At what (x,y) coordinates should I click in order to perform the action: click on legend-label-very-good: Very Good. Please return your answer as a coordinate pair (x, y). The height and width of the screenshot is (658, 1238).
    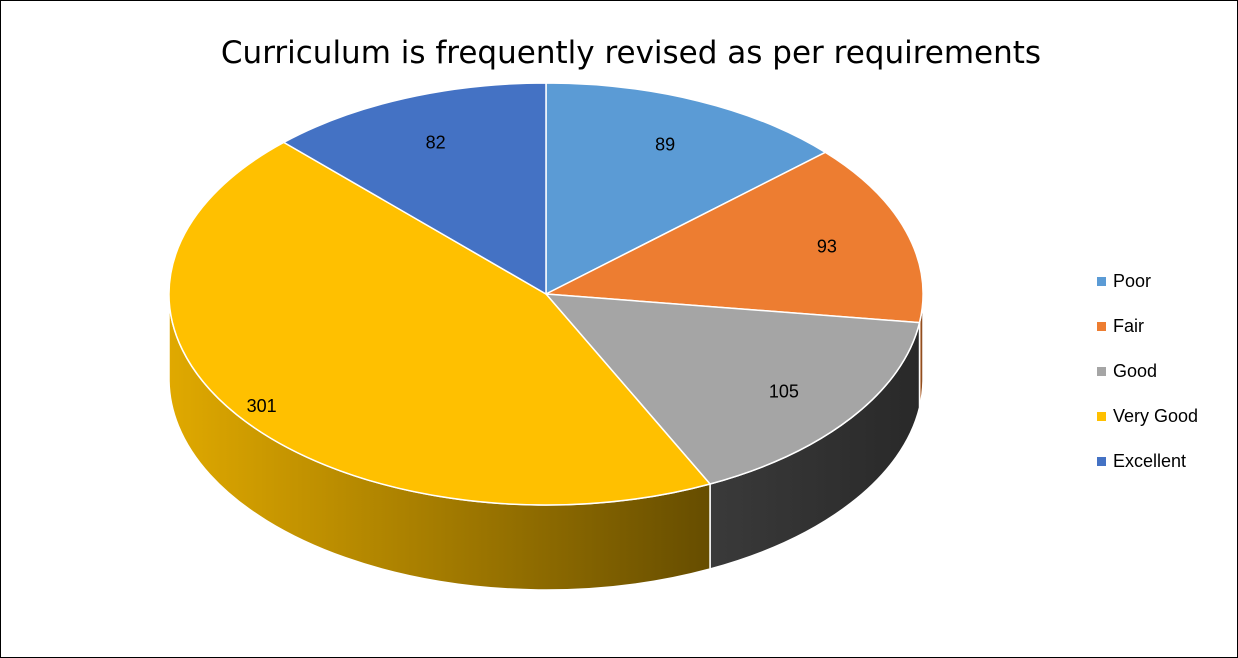
    Looking at the image, I should click on (1156, 416).